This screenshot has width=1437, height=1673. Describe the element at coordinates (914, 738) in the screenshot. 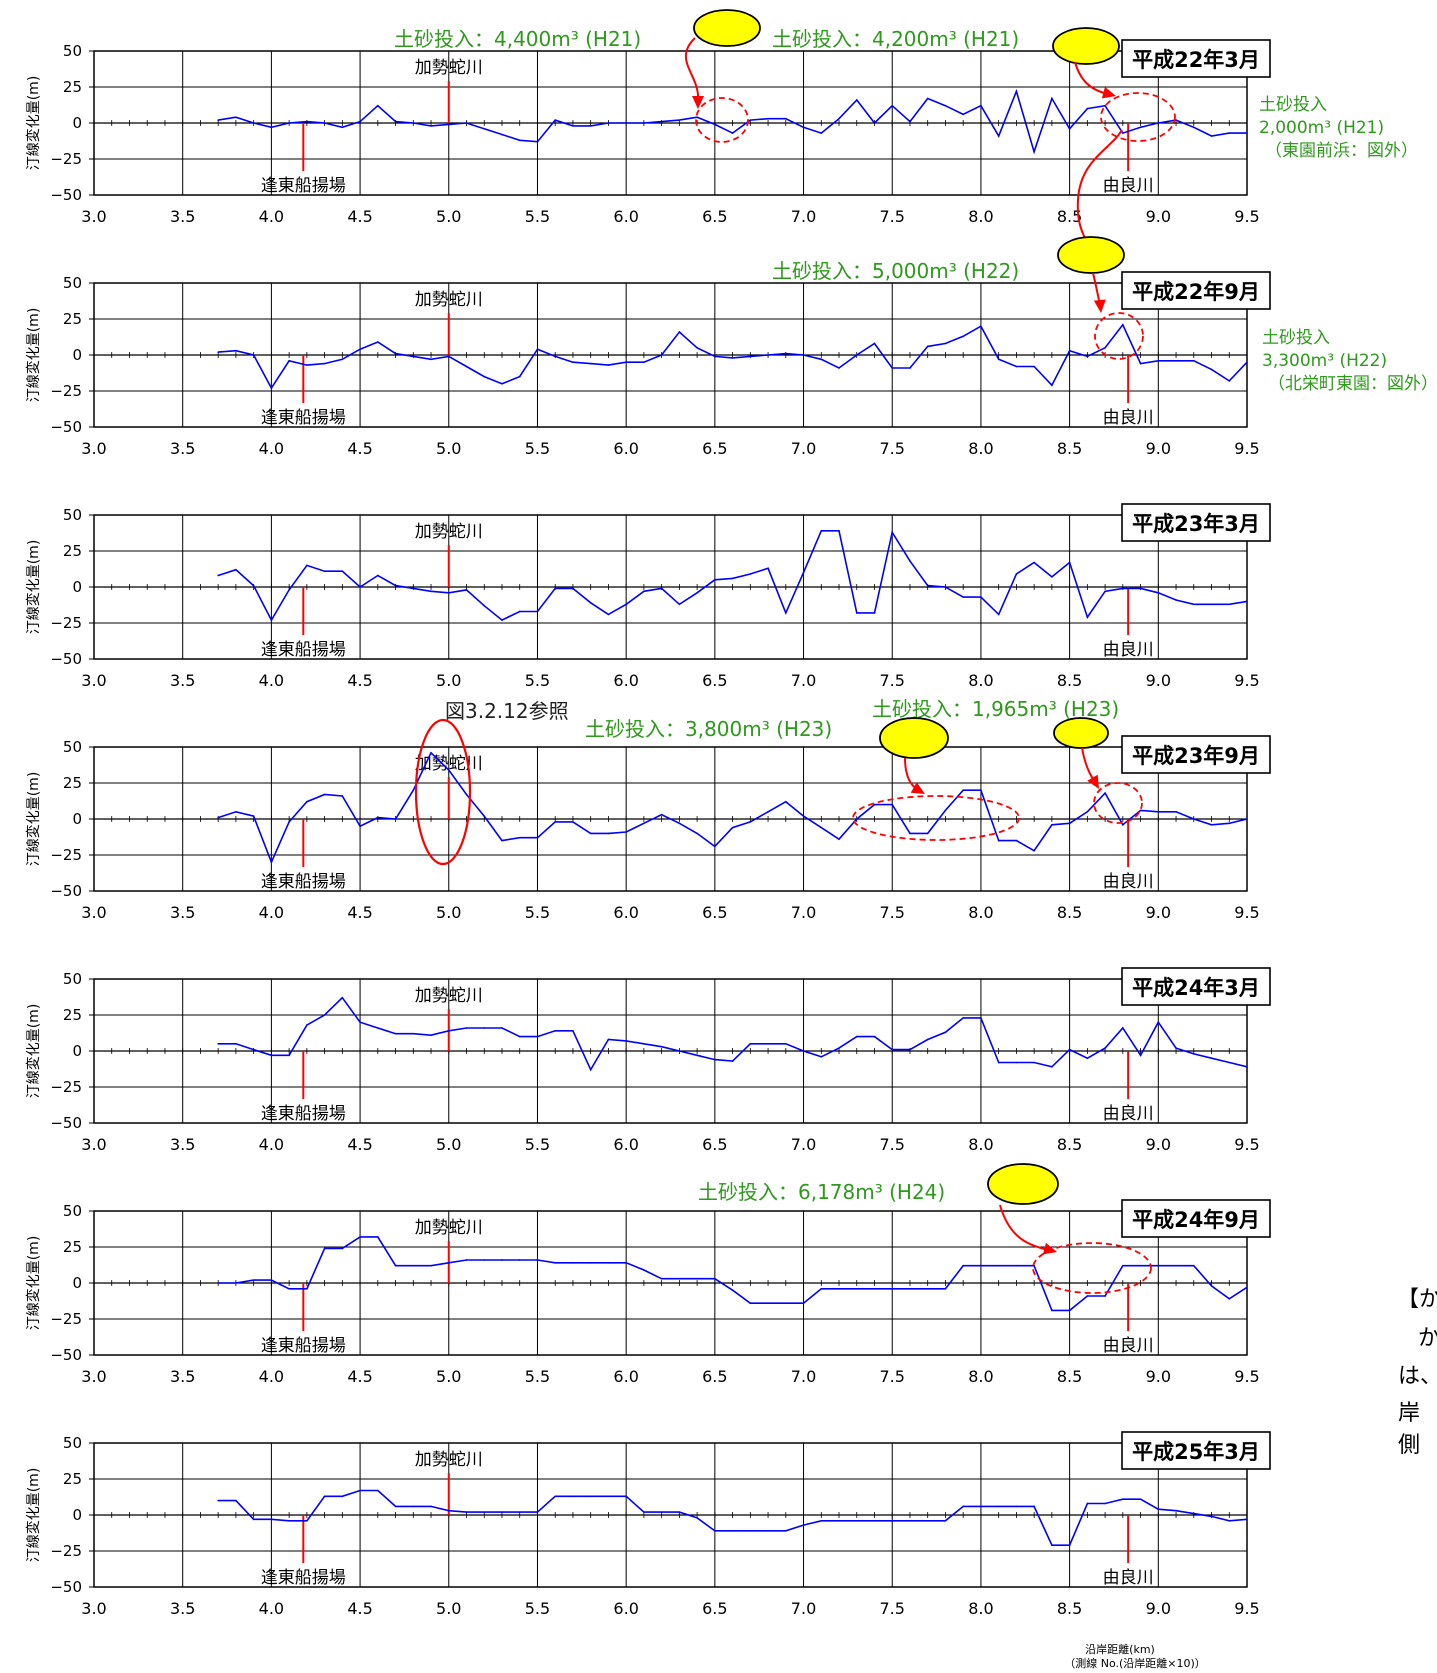

I see `yellow-marker-icon` at that location.